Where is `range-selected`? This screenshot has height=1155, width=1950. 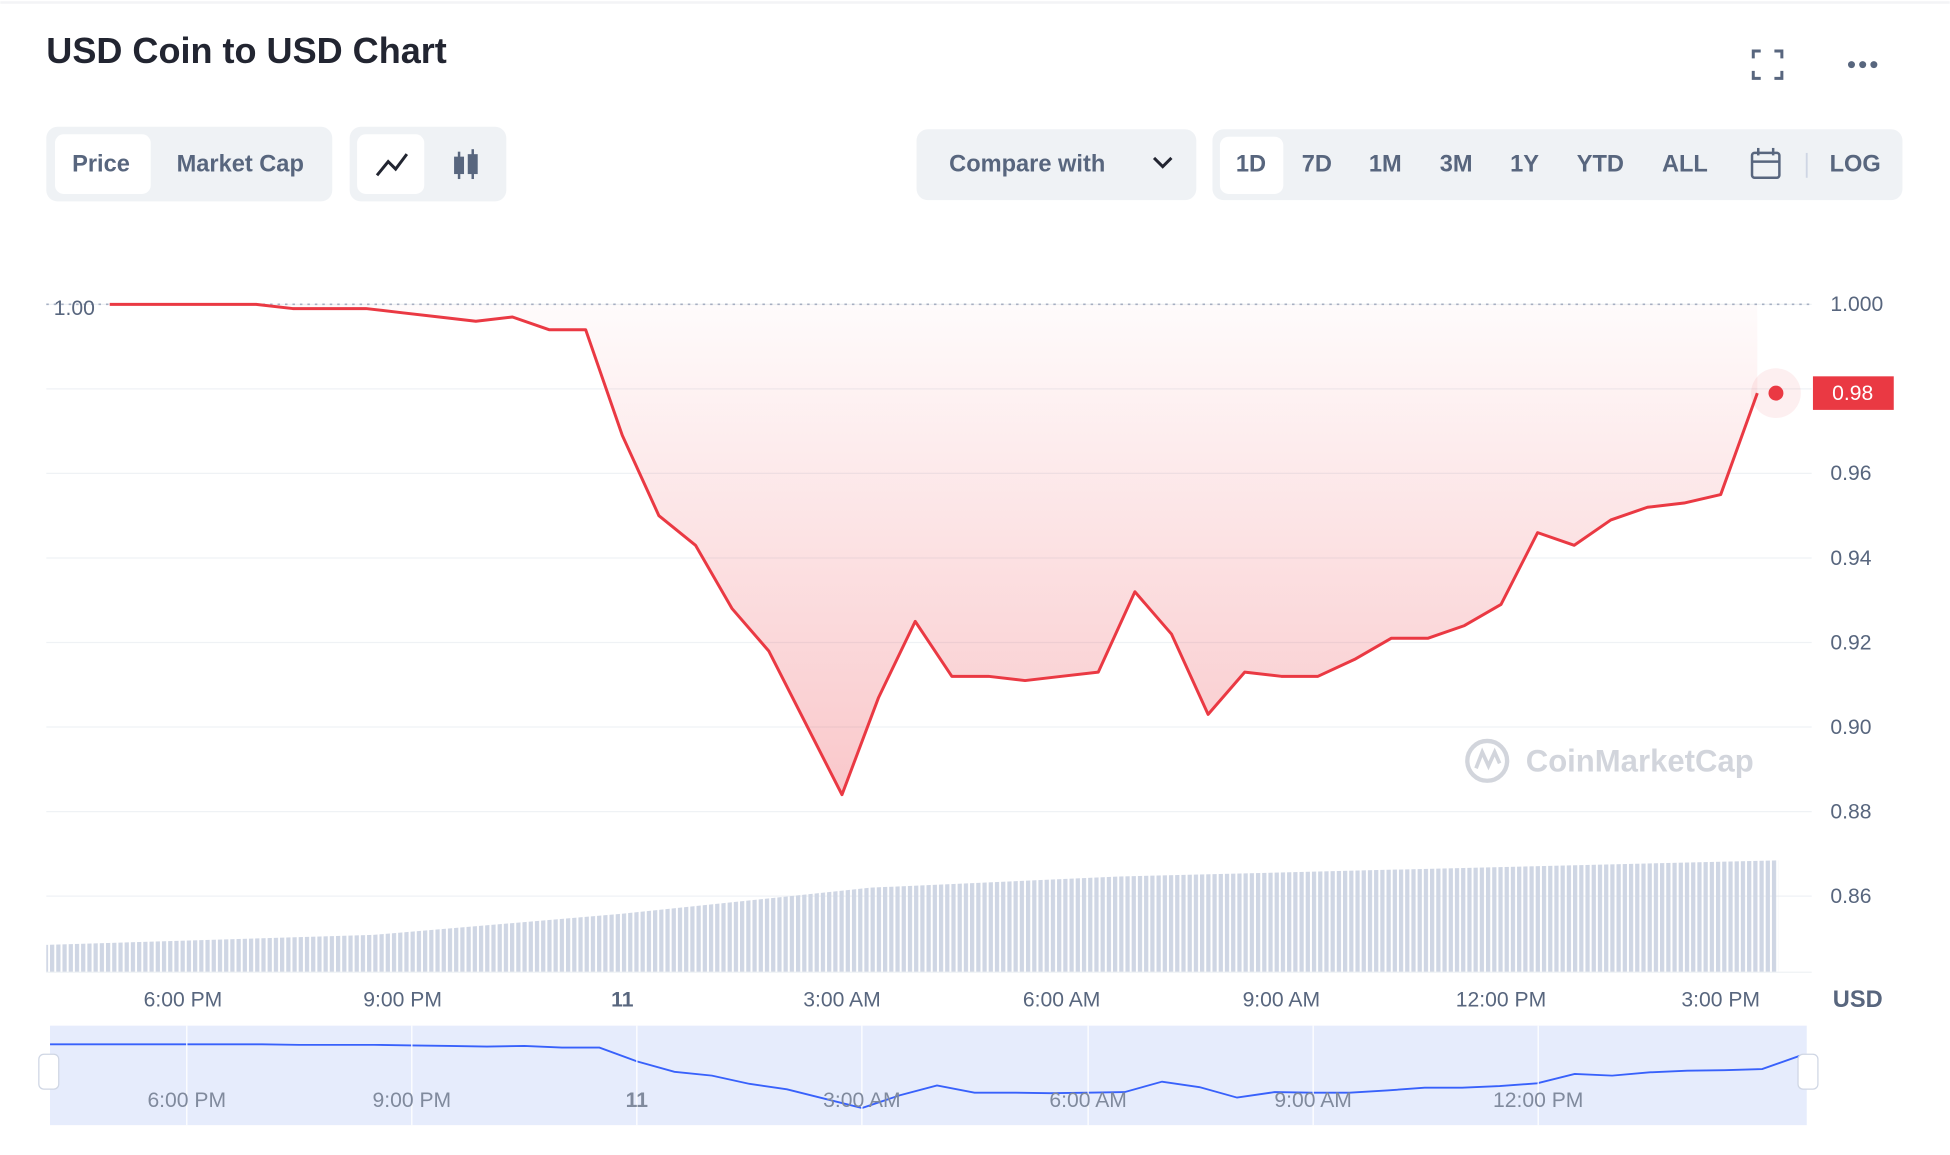 range-selected is located at coordinates (1251, 165).